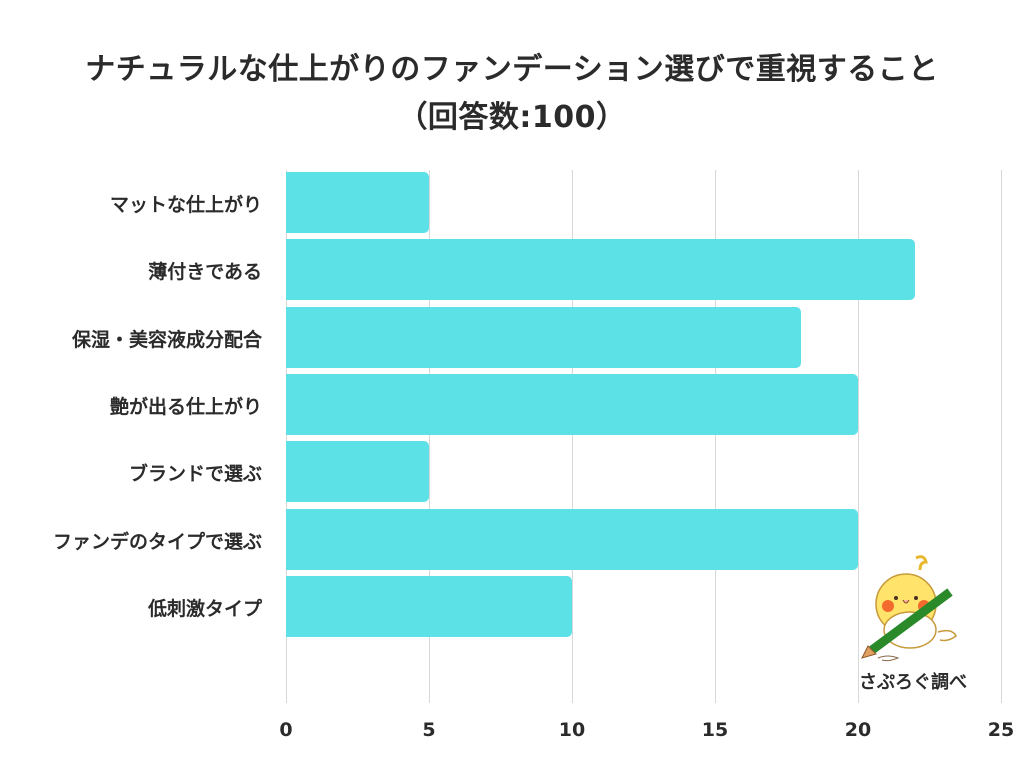 This screenshot has height=768, width=1024. What do you see at coordinates (205, 272) in the screenshot?
I see `y-category-label: 薄付きである` at bounding box center [205, 272].